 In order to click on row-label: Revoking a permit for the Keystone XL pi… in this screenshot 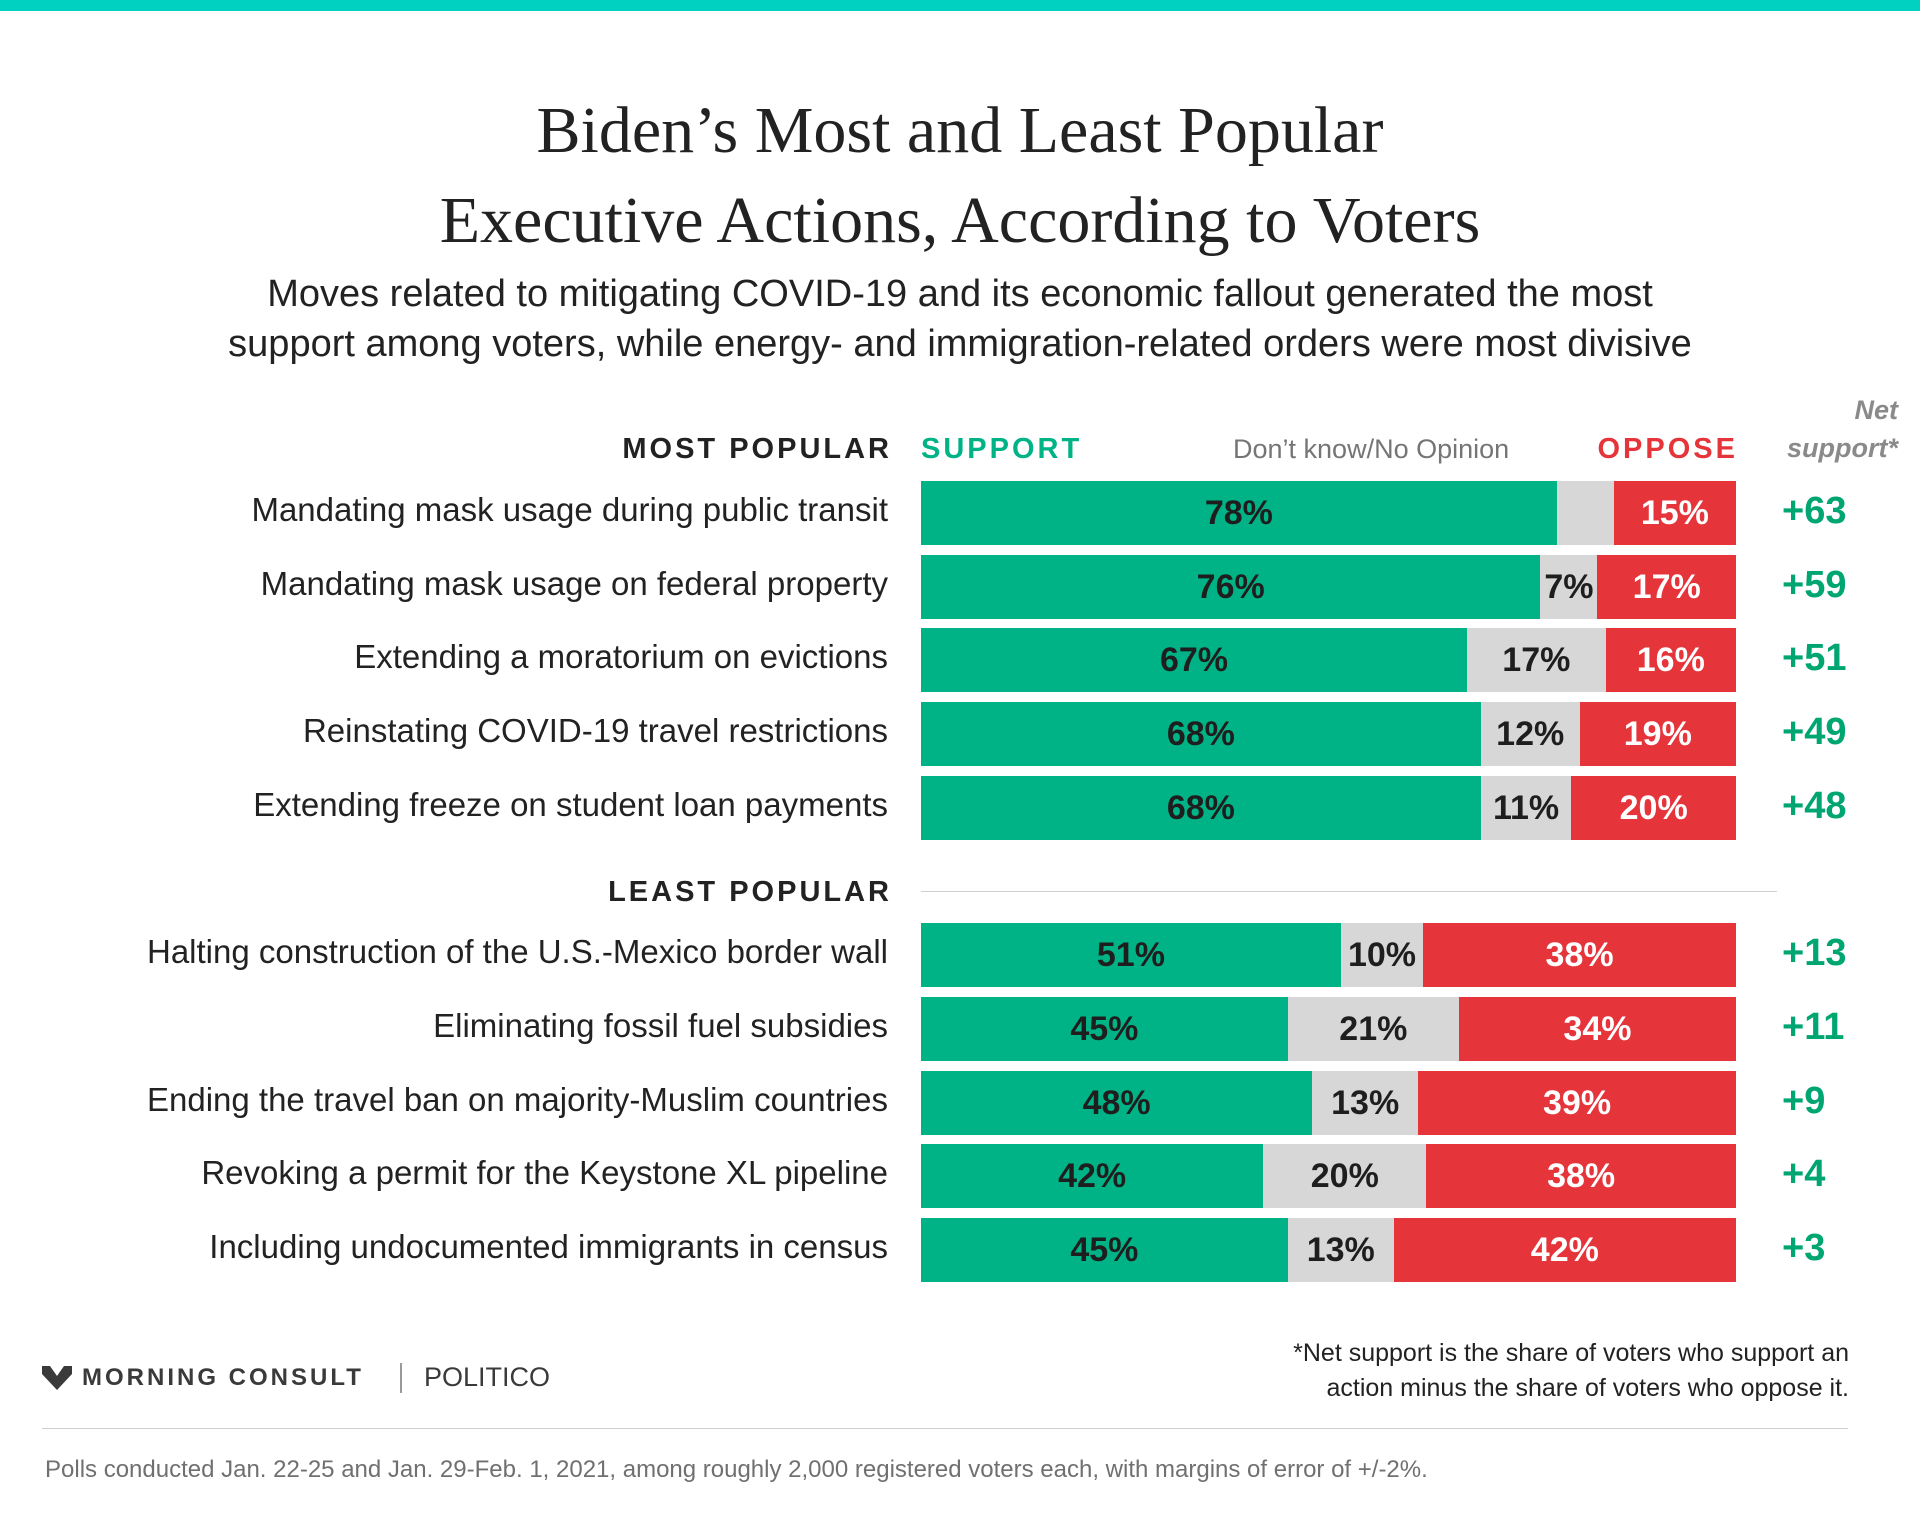, I will do `click(544, 1172)`.